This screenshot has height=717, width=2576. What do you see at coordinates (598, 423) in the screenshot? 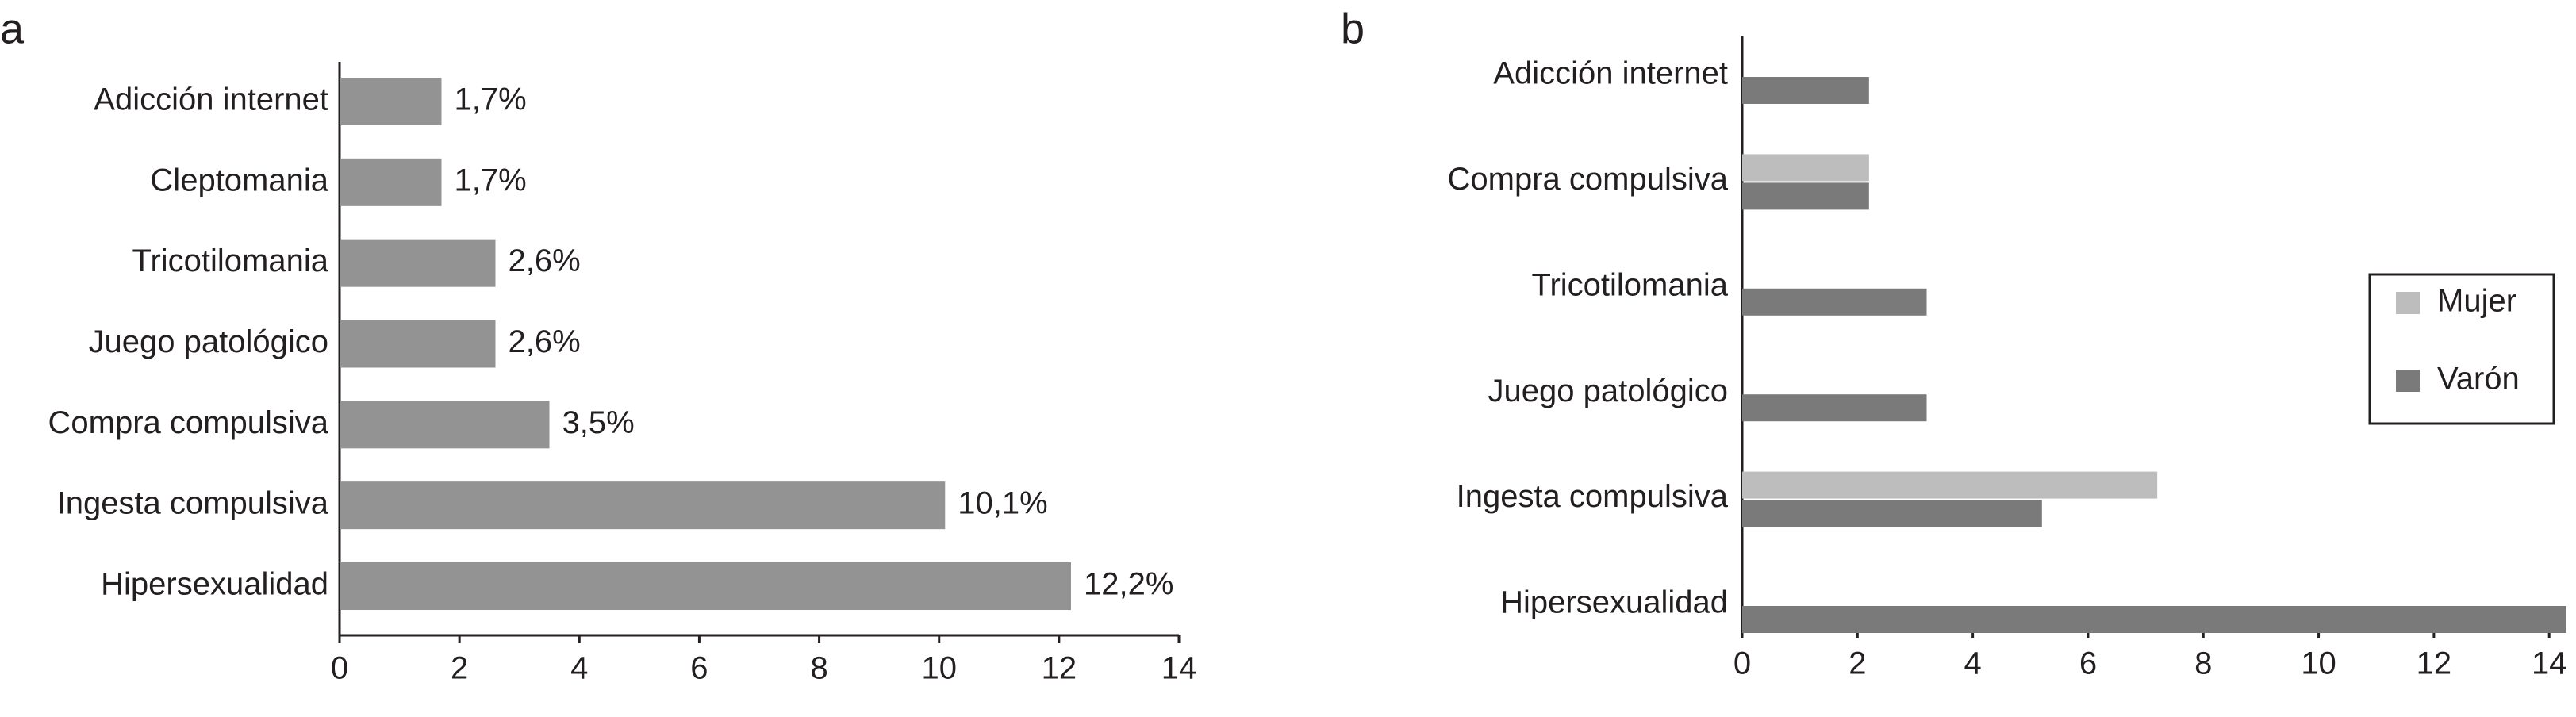
I see `value-label: 3,5%` at bounding box center [598, 423].